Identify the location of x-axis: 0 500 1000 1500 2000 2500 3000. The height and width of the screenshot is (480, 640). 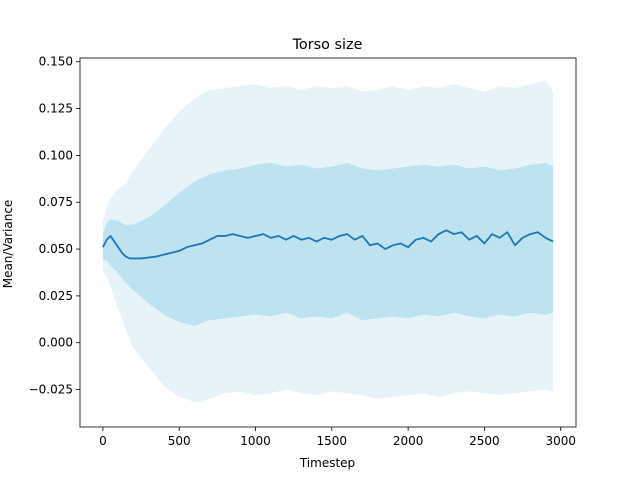
(337, 437).